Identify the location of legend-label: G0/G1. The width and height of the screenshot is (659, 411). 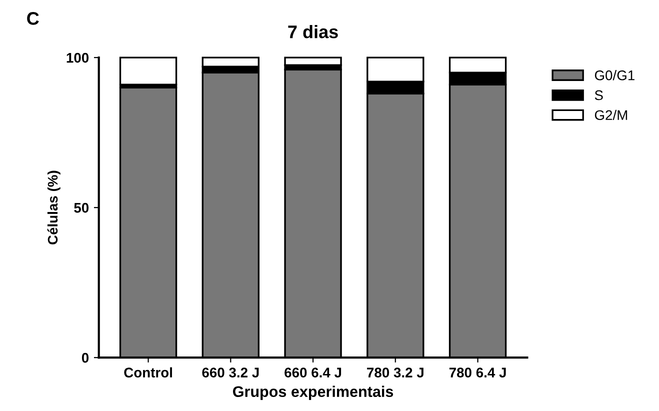
(614, 75).